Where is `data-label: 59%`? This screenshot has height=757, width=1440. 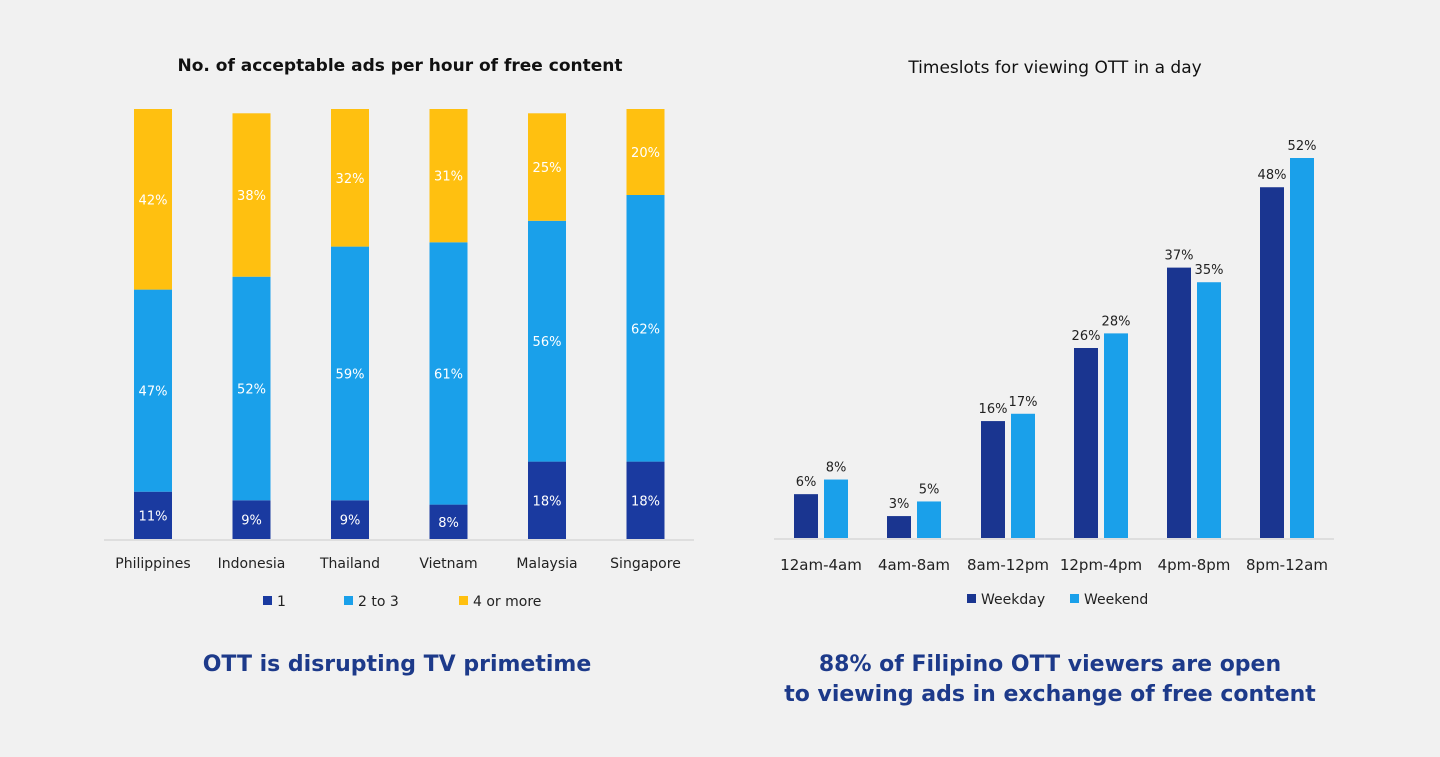 data-label: 59% is located at coordinates (350, 374).